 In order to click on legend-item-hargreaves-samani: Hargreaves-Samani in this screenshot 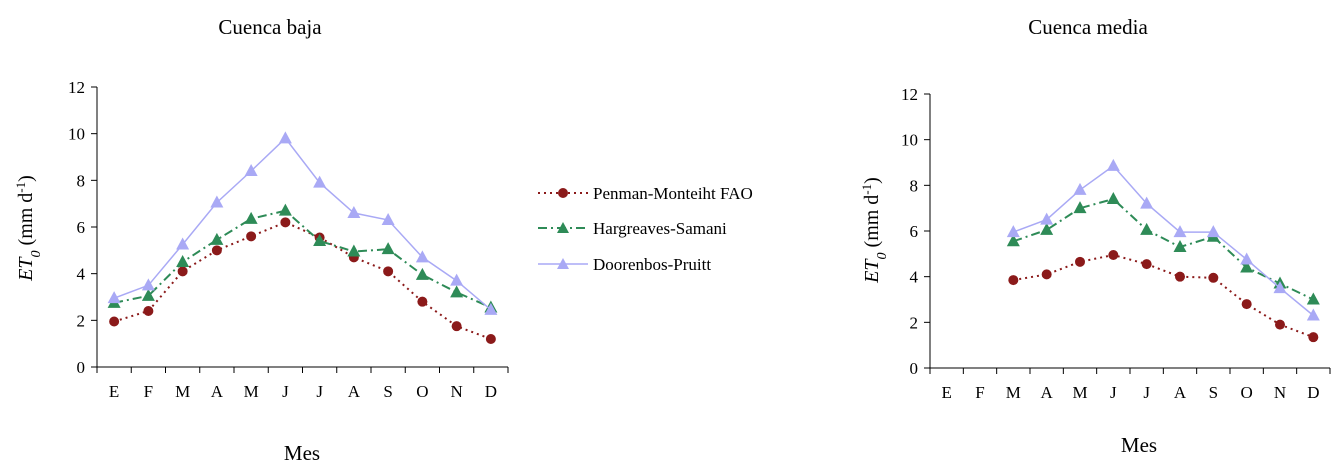, I will do `click(632, 228)`.